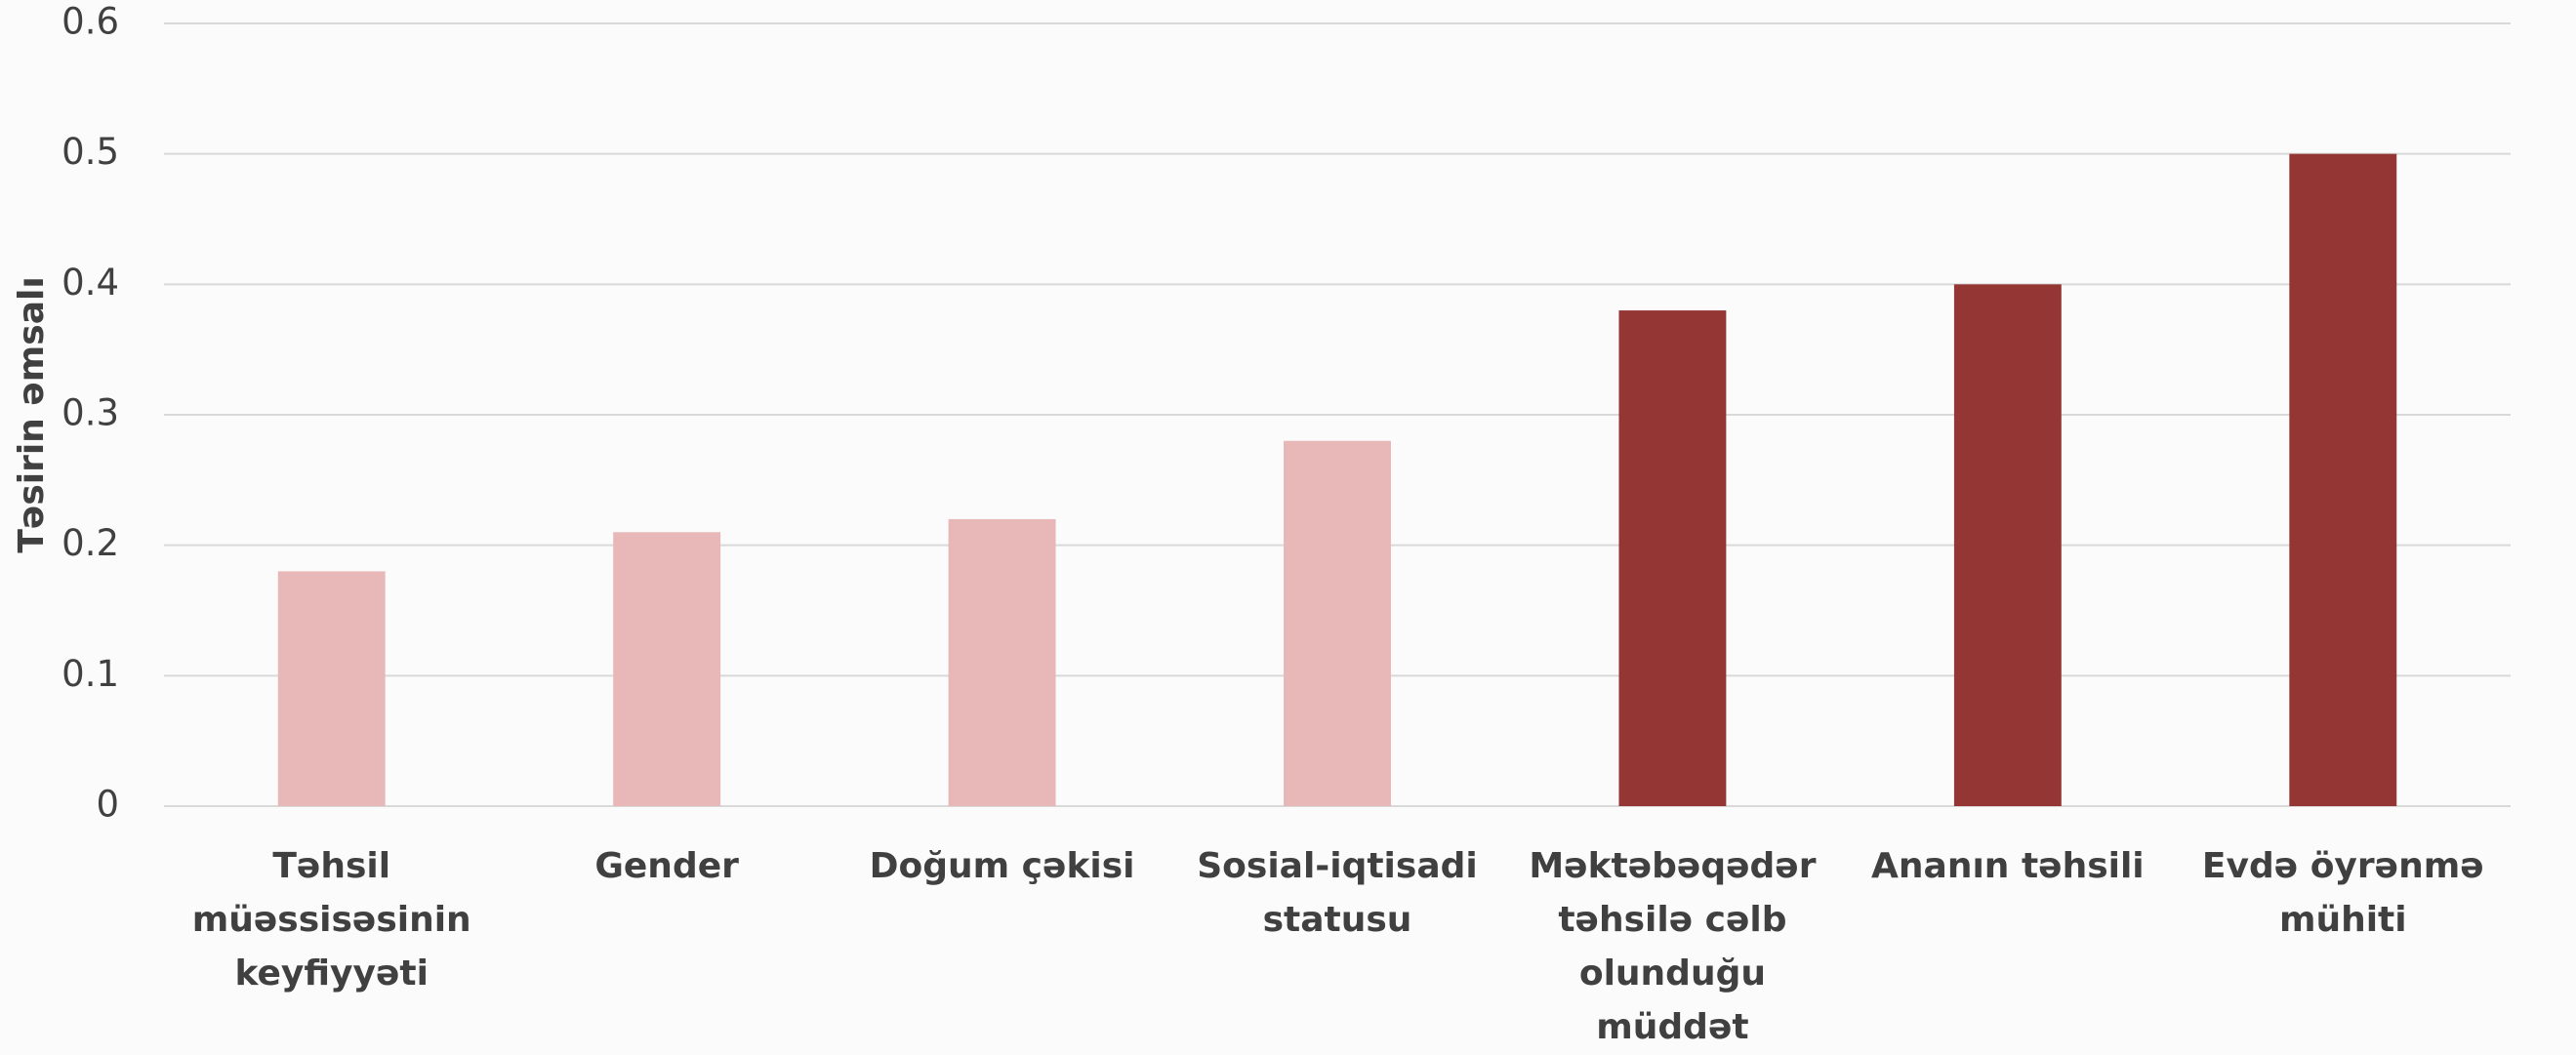  Describe the element at coordinates (90, 543) in the screenshot. I see `y-tick-label: 0.2` at that location.